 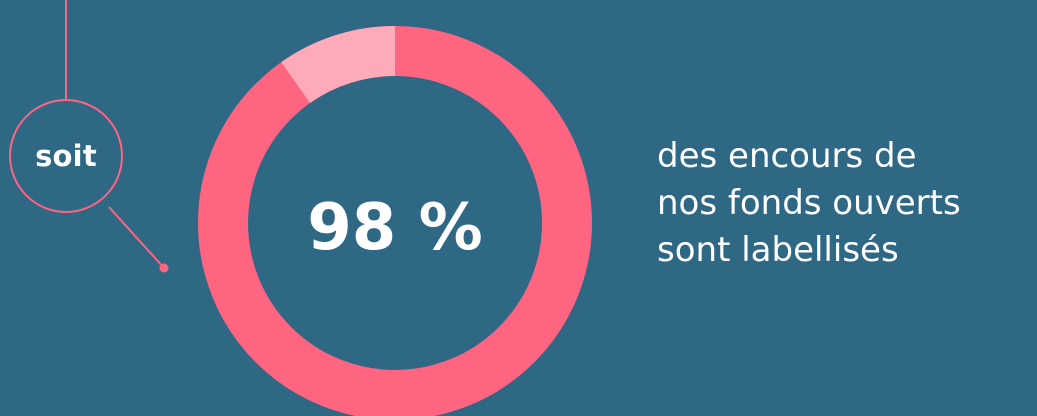 I want to click on caption-line-3: sont labellisés, so click(x=778, y=250).